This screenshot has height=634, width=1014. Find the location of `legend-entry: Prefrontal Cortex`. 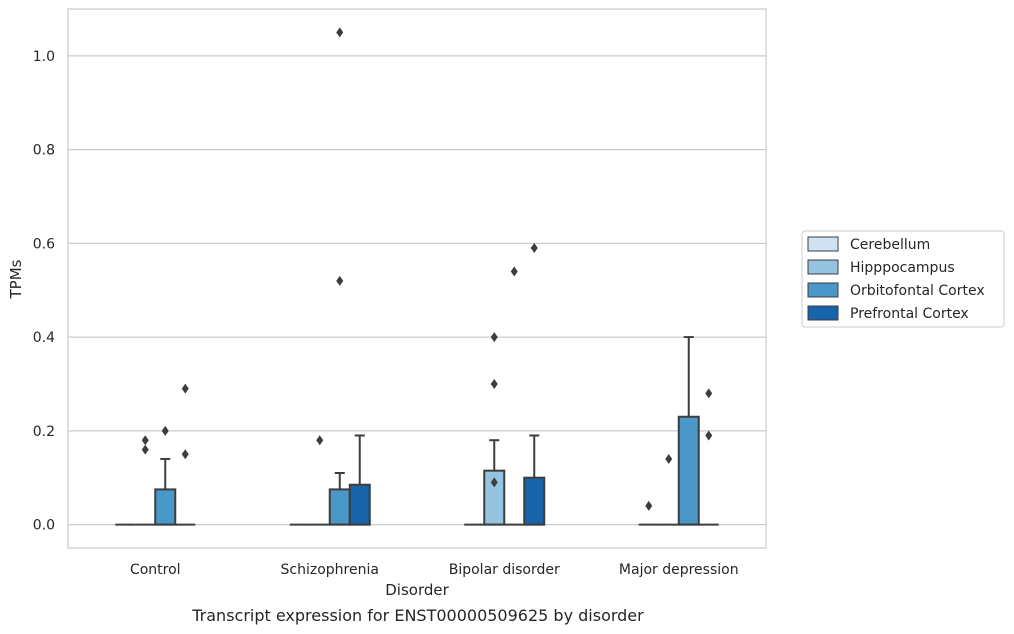

legend-entry: Prefrontal Cortex is located at coordinates (909, 314).